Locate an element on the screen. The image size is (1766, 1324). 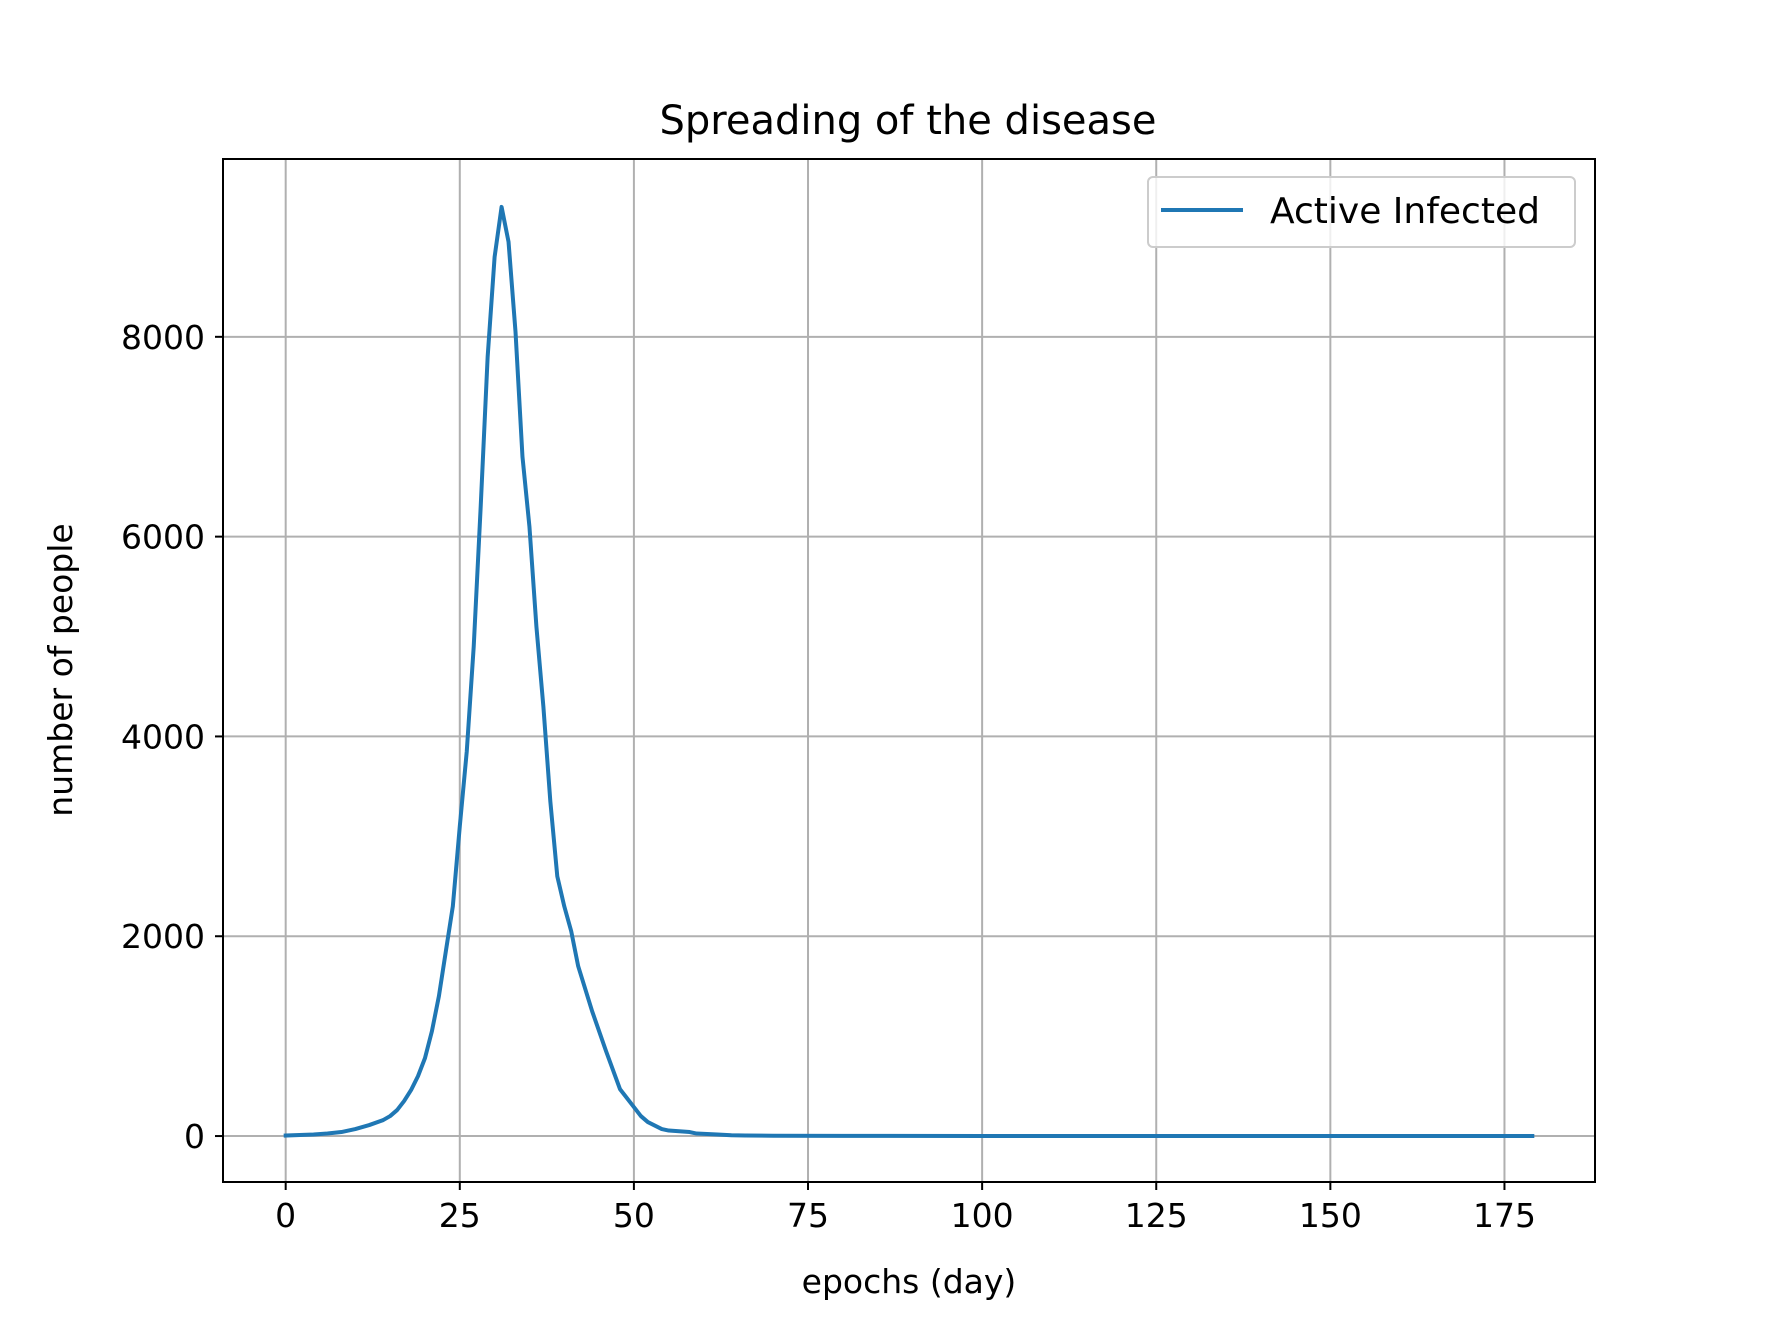
x-tick-label: 0 is located at coordinates (285, 1215).